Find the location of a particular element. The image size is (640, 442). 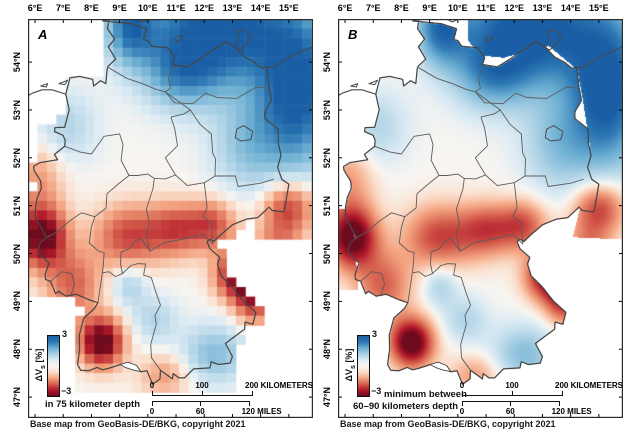

lon-tick-label: 14°E is located at coordinates (570, 8).